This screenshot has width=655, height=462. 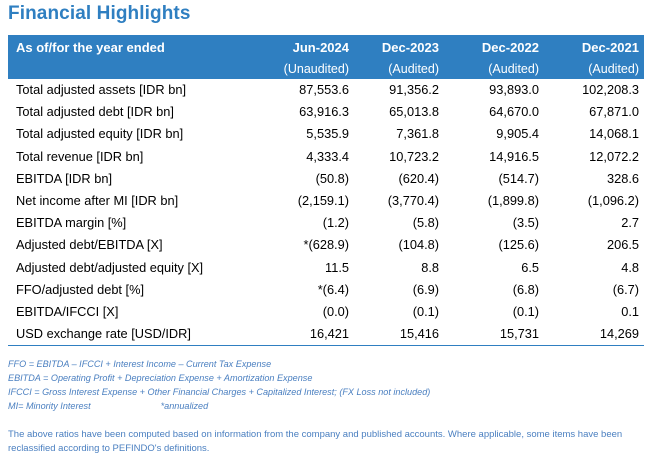 What do you see at coordinates (67, 311) in the screenshot?
I see `row-label: EBITDA/IFCCI [X]` at bounding box center [67, 311].